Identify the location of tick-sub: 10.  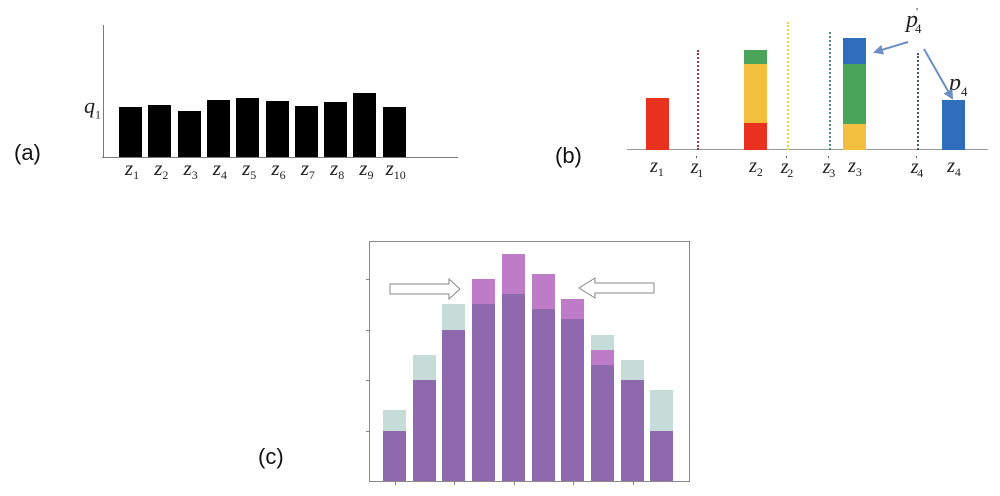
(399, 175).